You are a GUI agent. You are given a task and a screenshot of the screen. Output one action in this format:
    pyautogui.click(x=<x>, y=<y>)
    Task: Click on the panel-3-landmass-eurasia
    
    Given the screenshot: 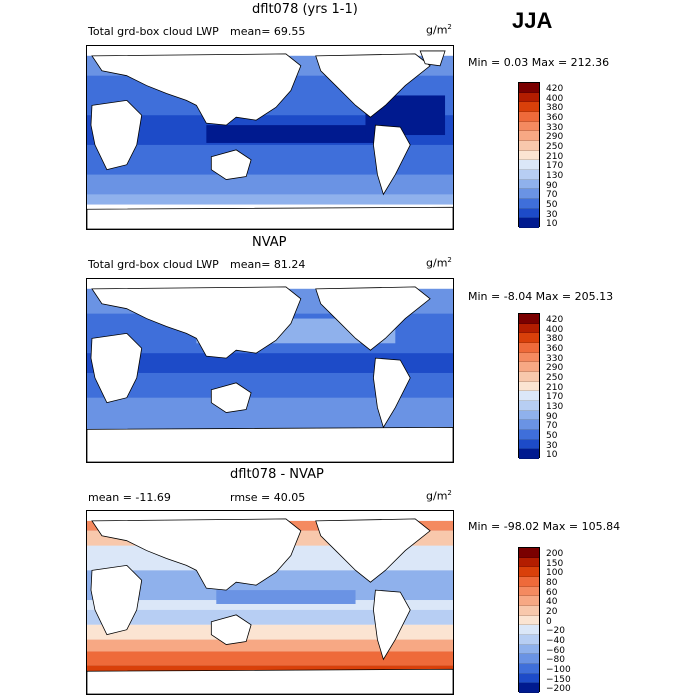 What is the action you would take?
    pyautogui.click(x=196, y=554)
    